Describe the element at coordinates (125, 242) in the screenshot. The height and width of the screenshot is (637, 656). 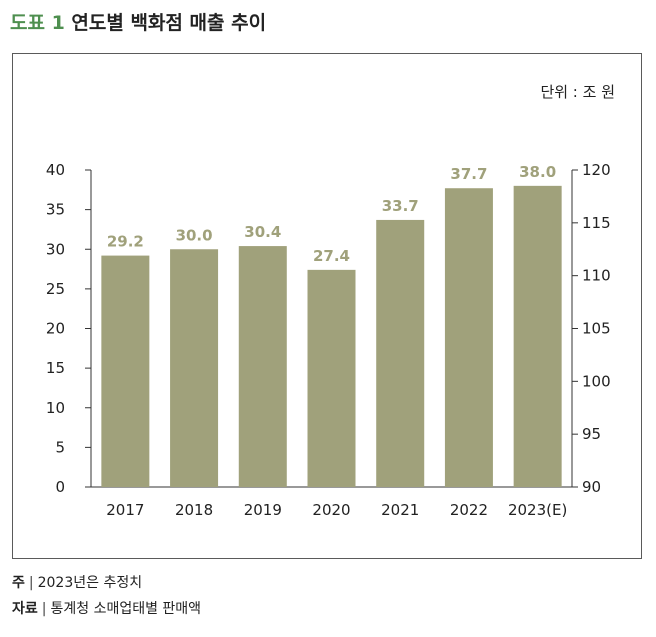
I see `bar-value-label: 29.2` at that location.